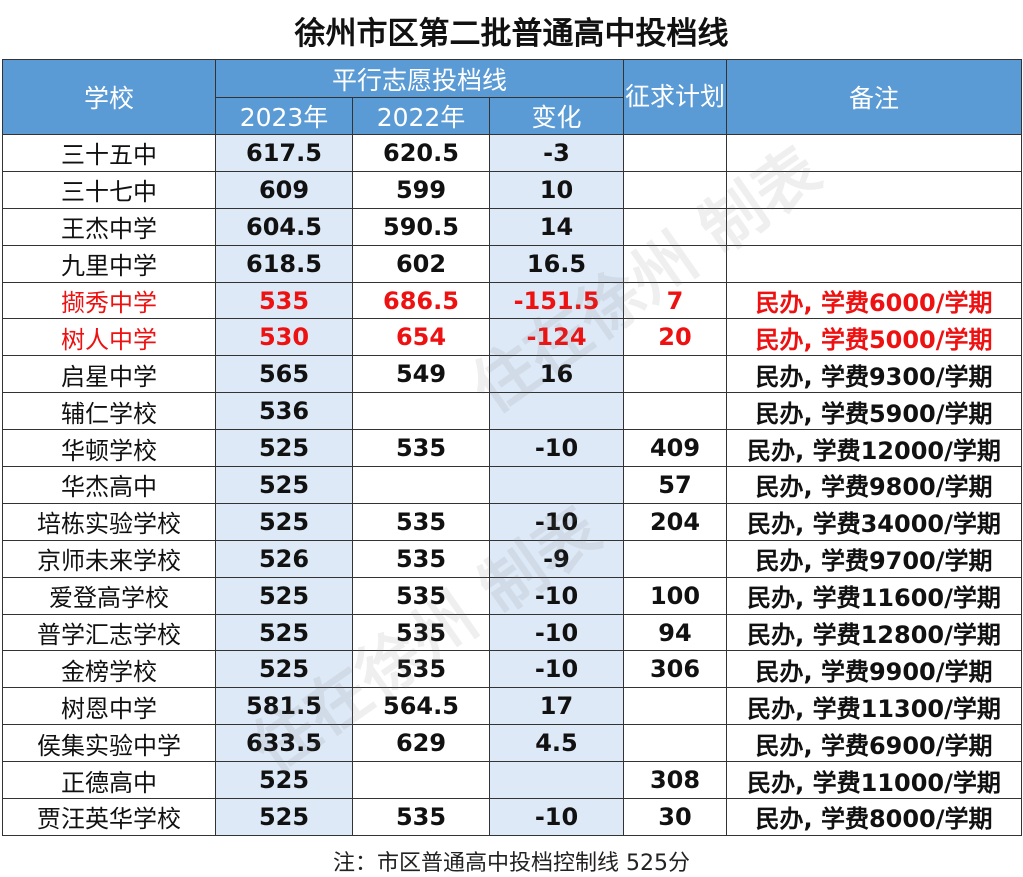  I want to click on table-row: 树恩中学 581.5 564.5 17 民办, 学费11300/学期, so click(512, 706).